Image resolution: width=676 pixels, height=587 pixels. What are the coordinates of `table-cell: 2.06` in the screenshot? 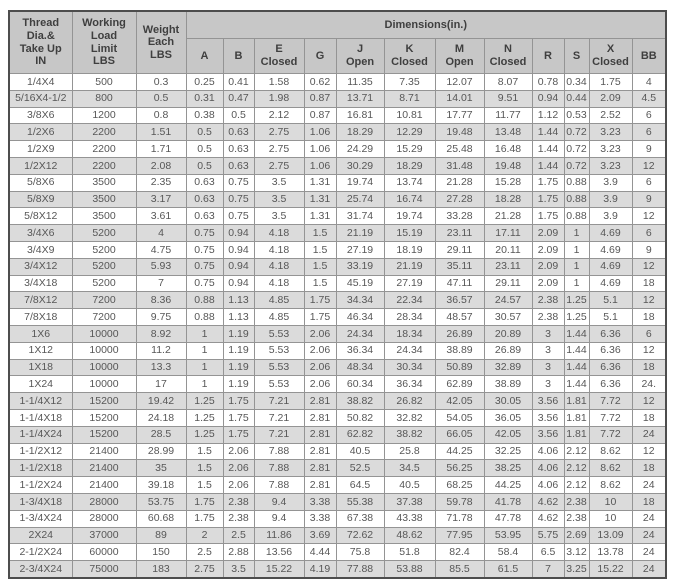 It's located at (238, 485).